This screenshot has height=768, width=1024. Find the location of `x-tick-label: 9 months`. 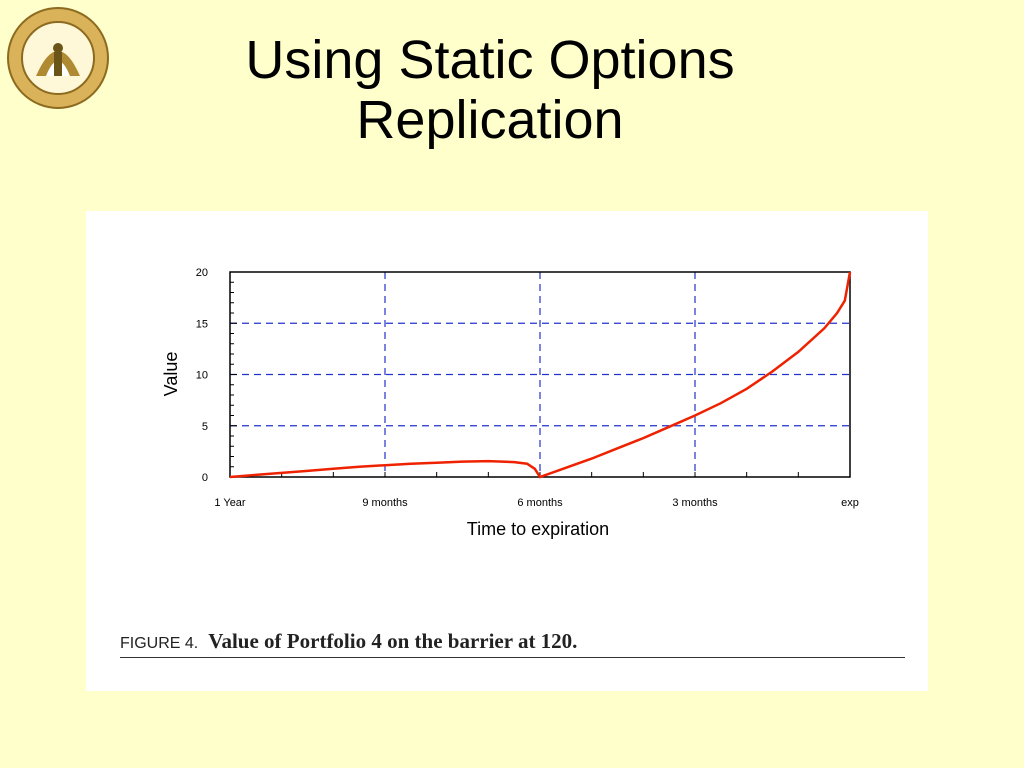

x-tick-label: 9 months is located at coordinates (385, 503).